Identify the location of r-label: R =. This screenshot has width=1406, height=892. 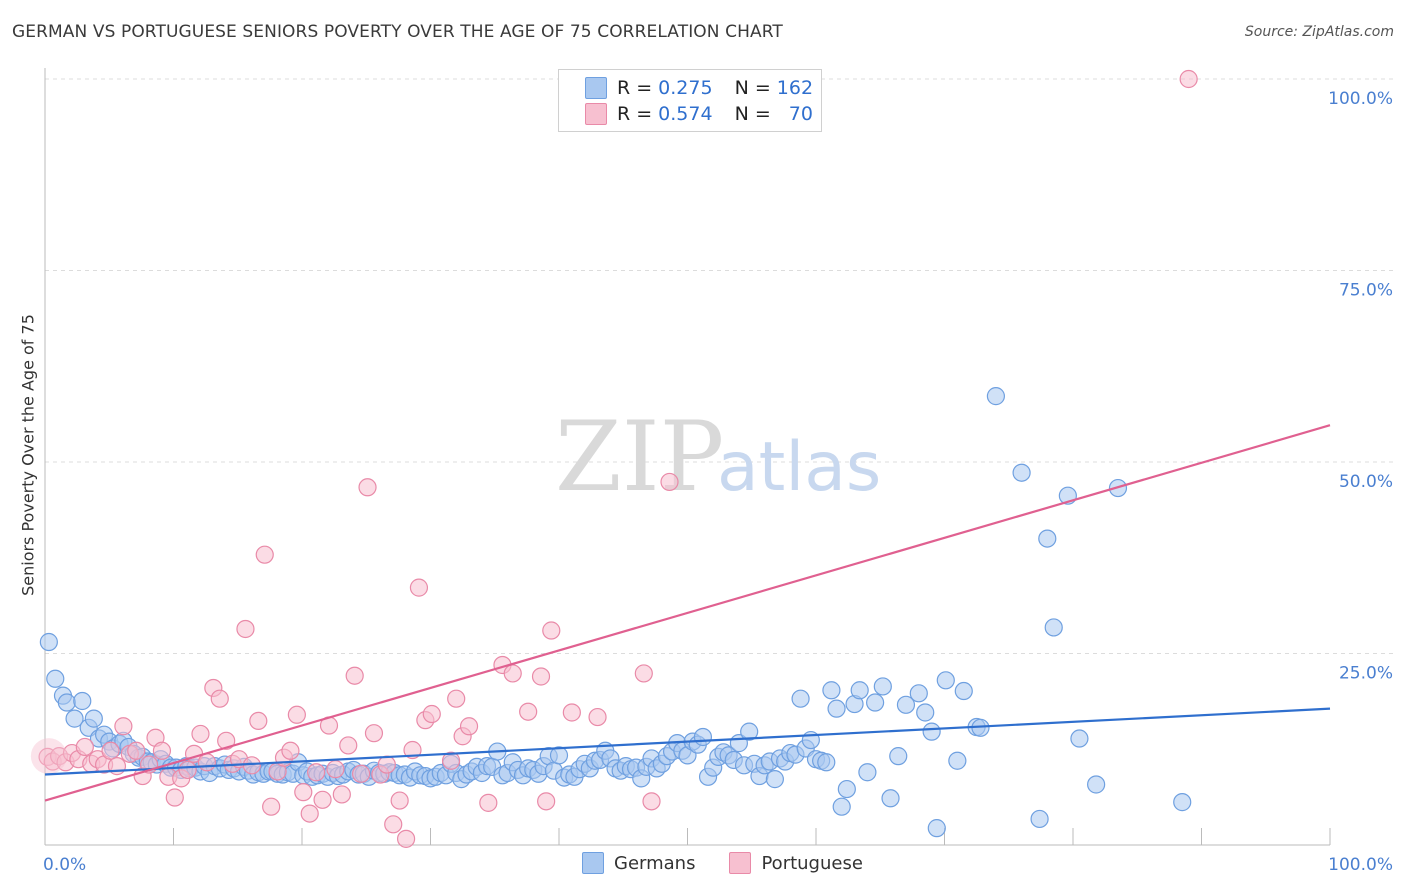
(635, 88).